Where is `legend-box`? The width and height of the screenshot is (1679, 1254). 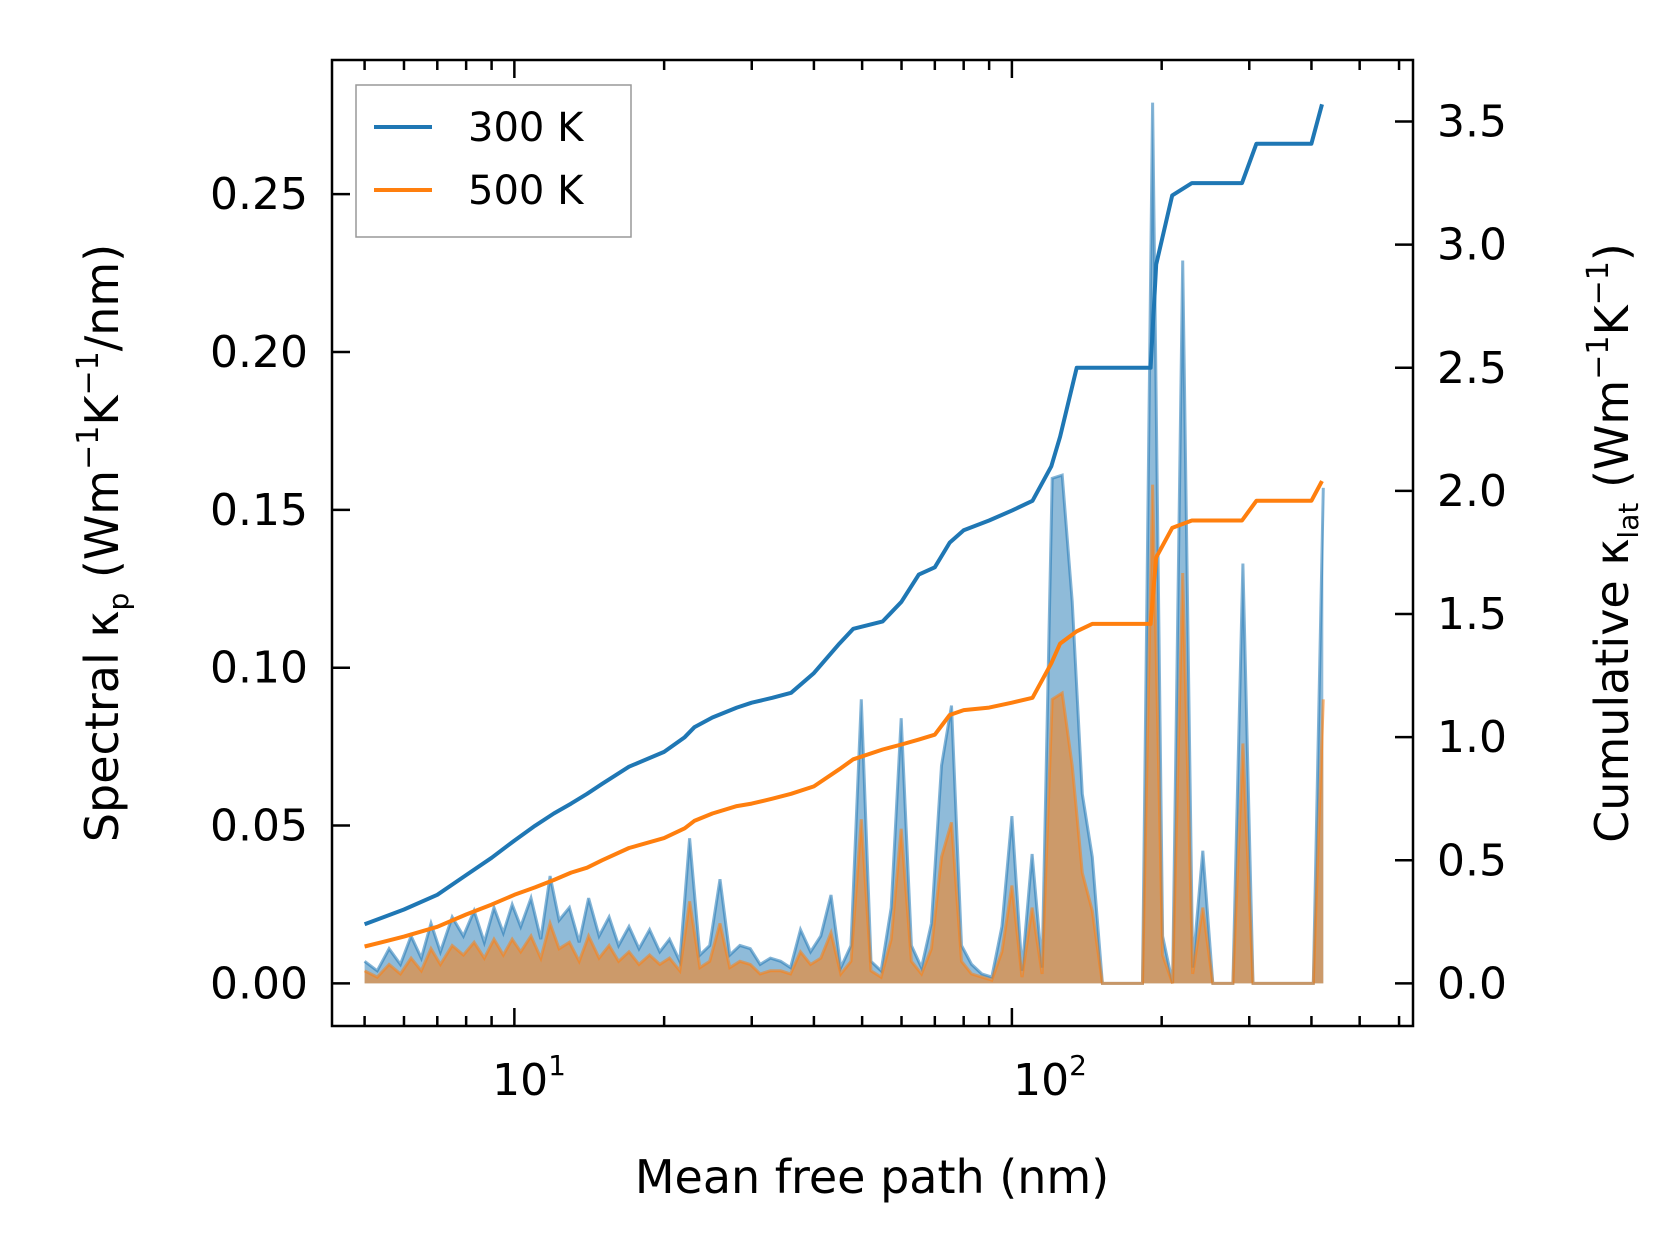
legend-box is located at coordinates (493, 161).